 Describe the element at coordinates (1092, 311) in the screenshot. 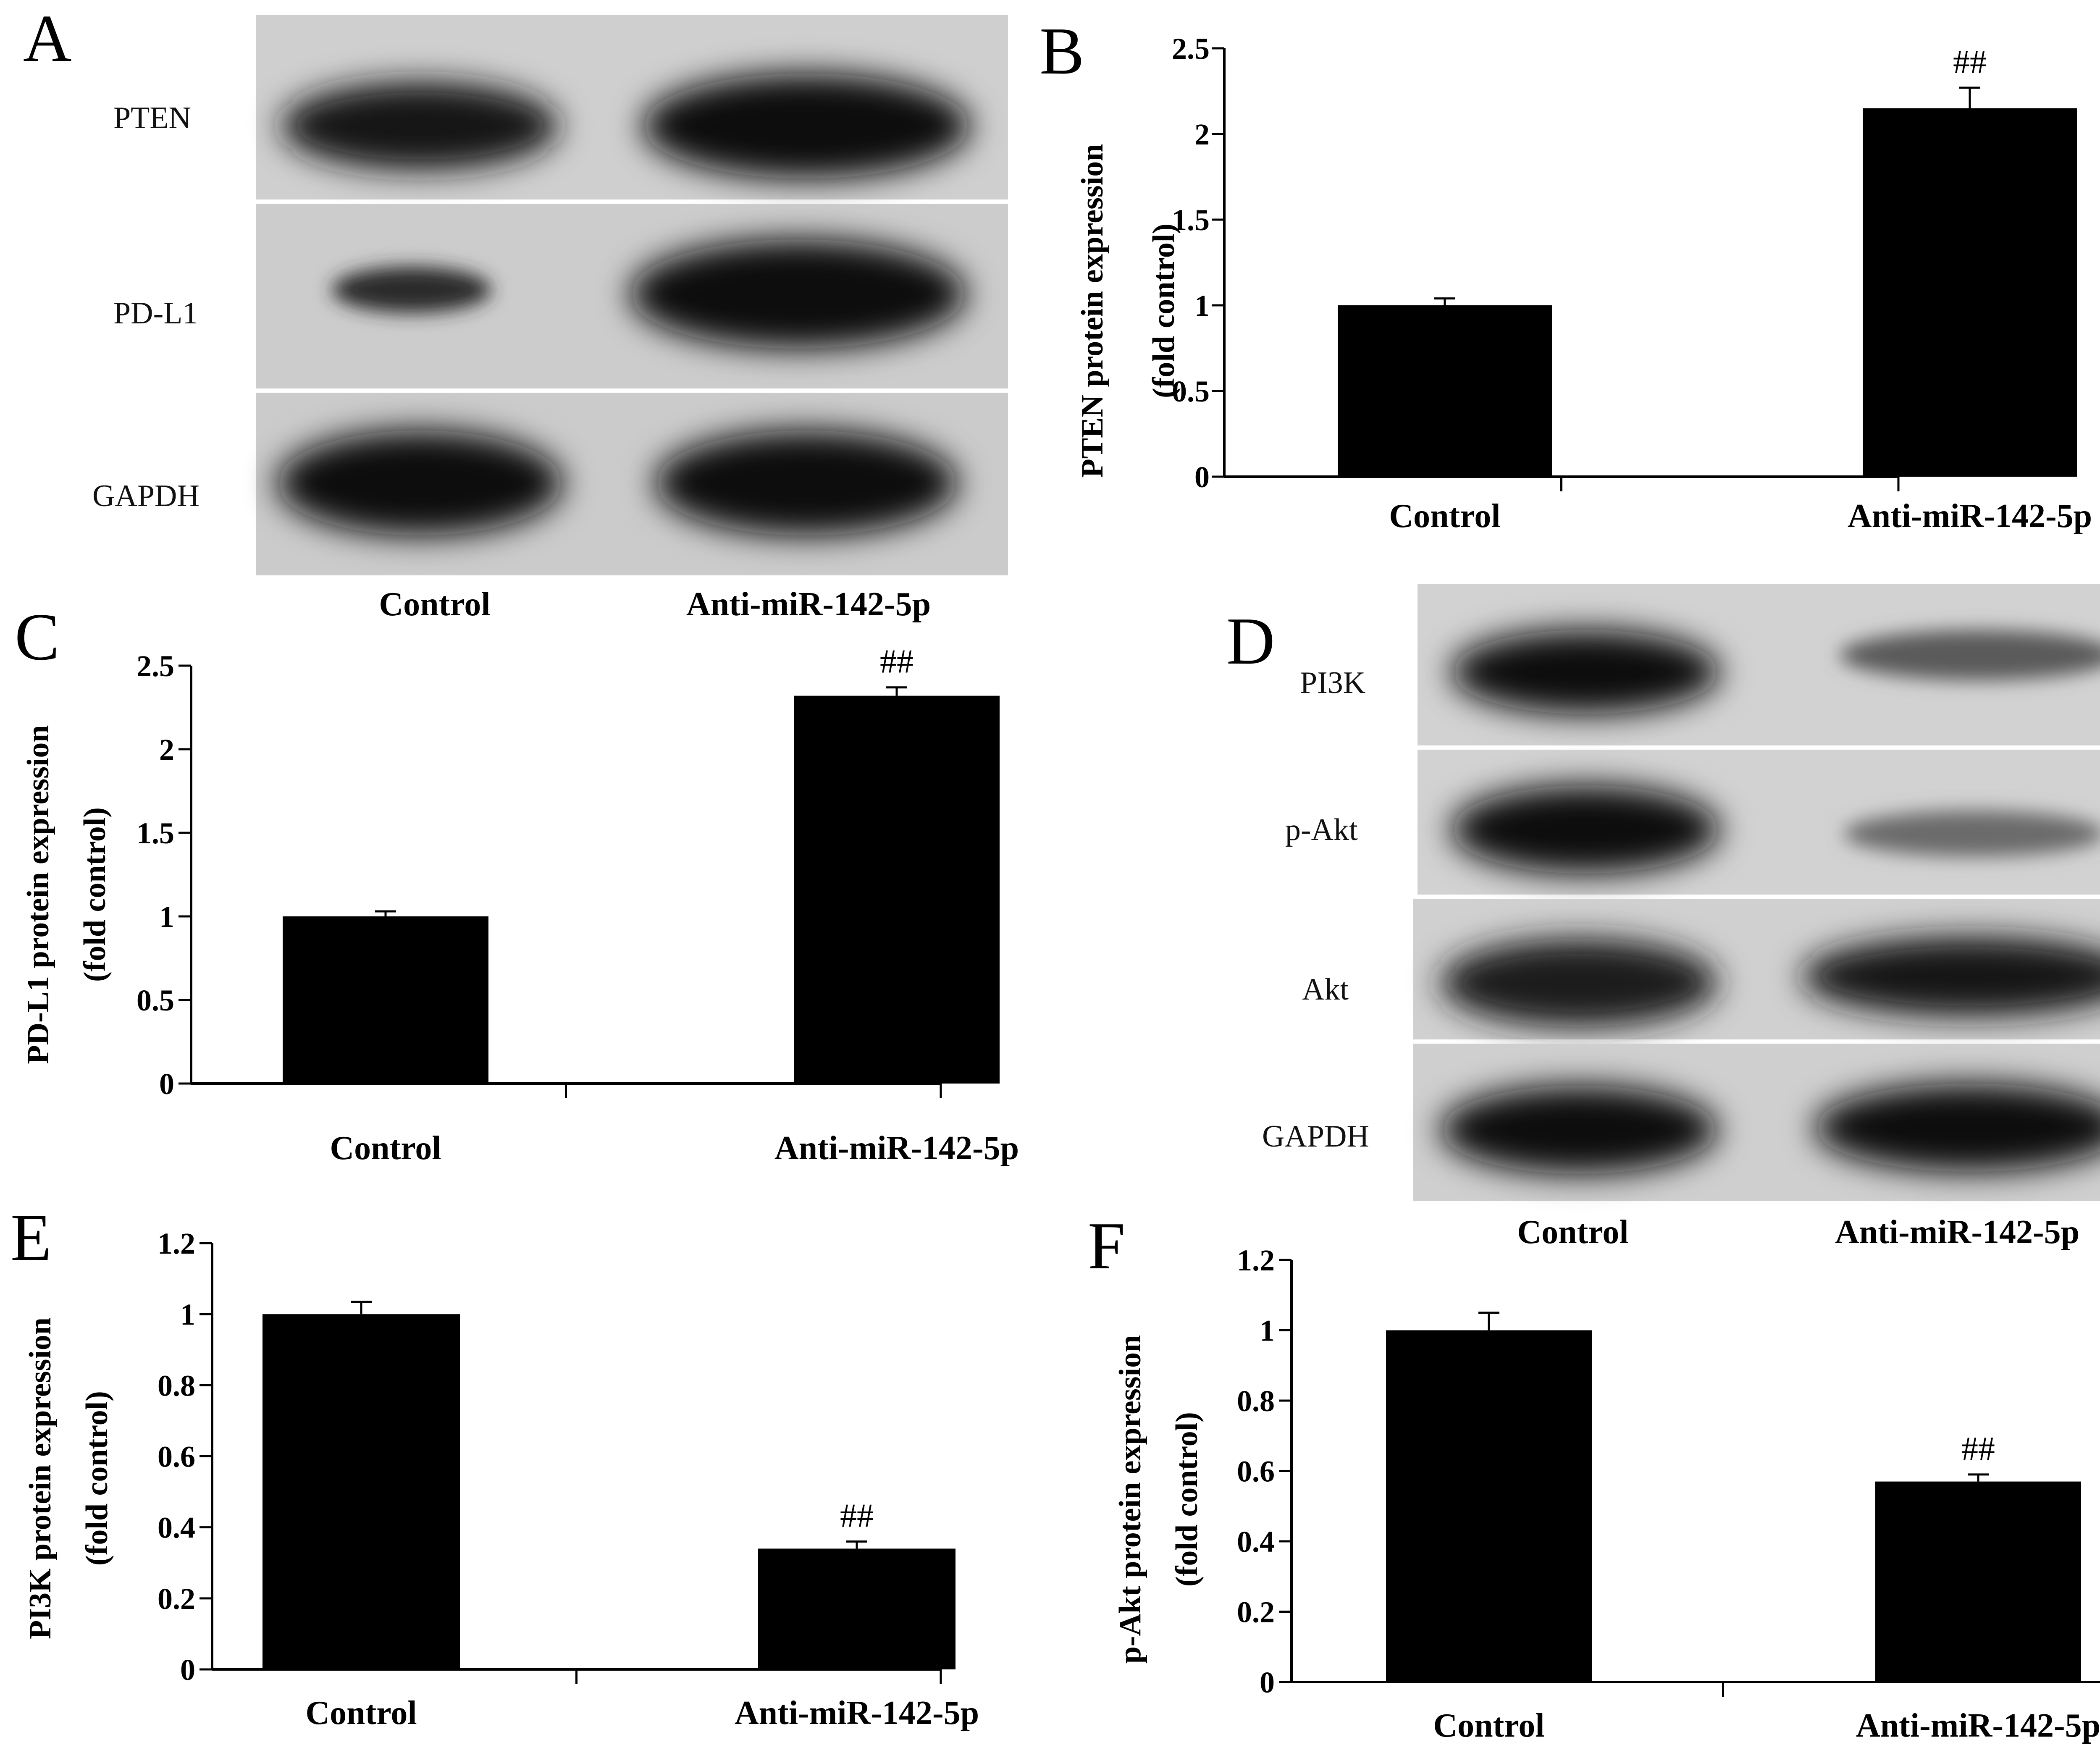

I see `y-axis-label: PTEN protein expression` at that location.